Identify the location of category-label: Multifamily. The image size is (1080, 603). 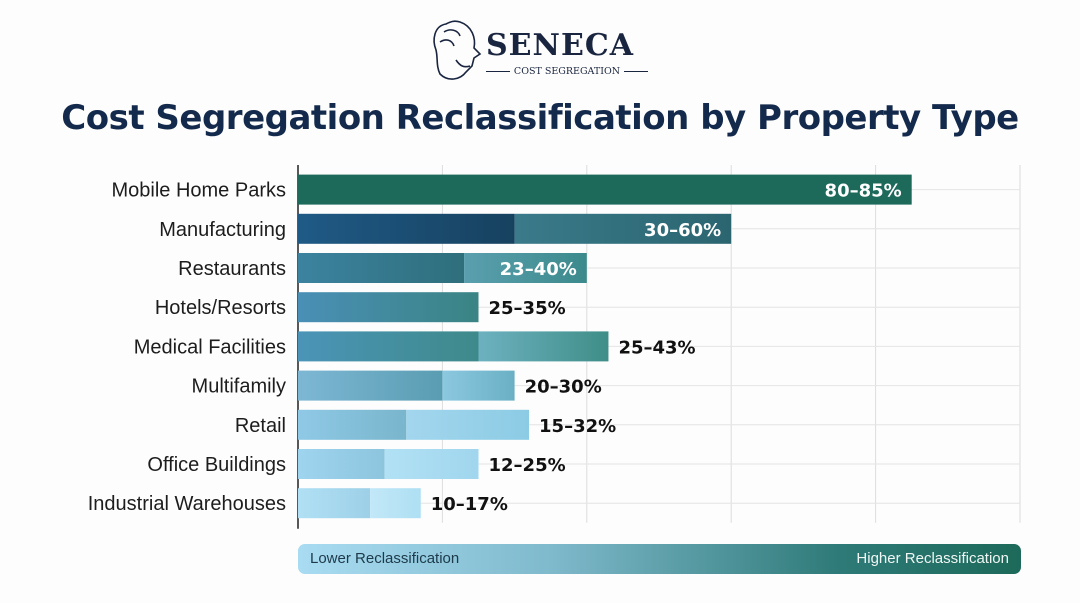
(239, 387).